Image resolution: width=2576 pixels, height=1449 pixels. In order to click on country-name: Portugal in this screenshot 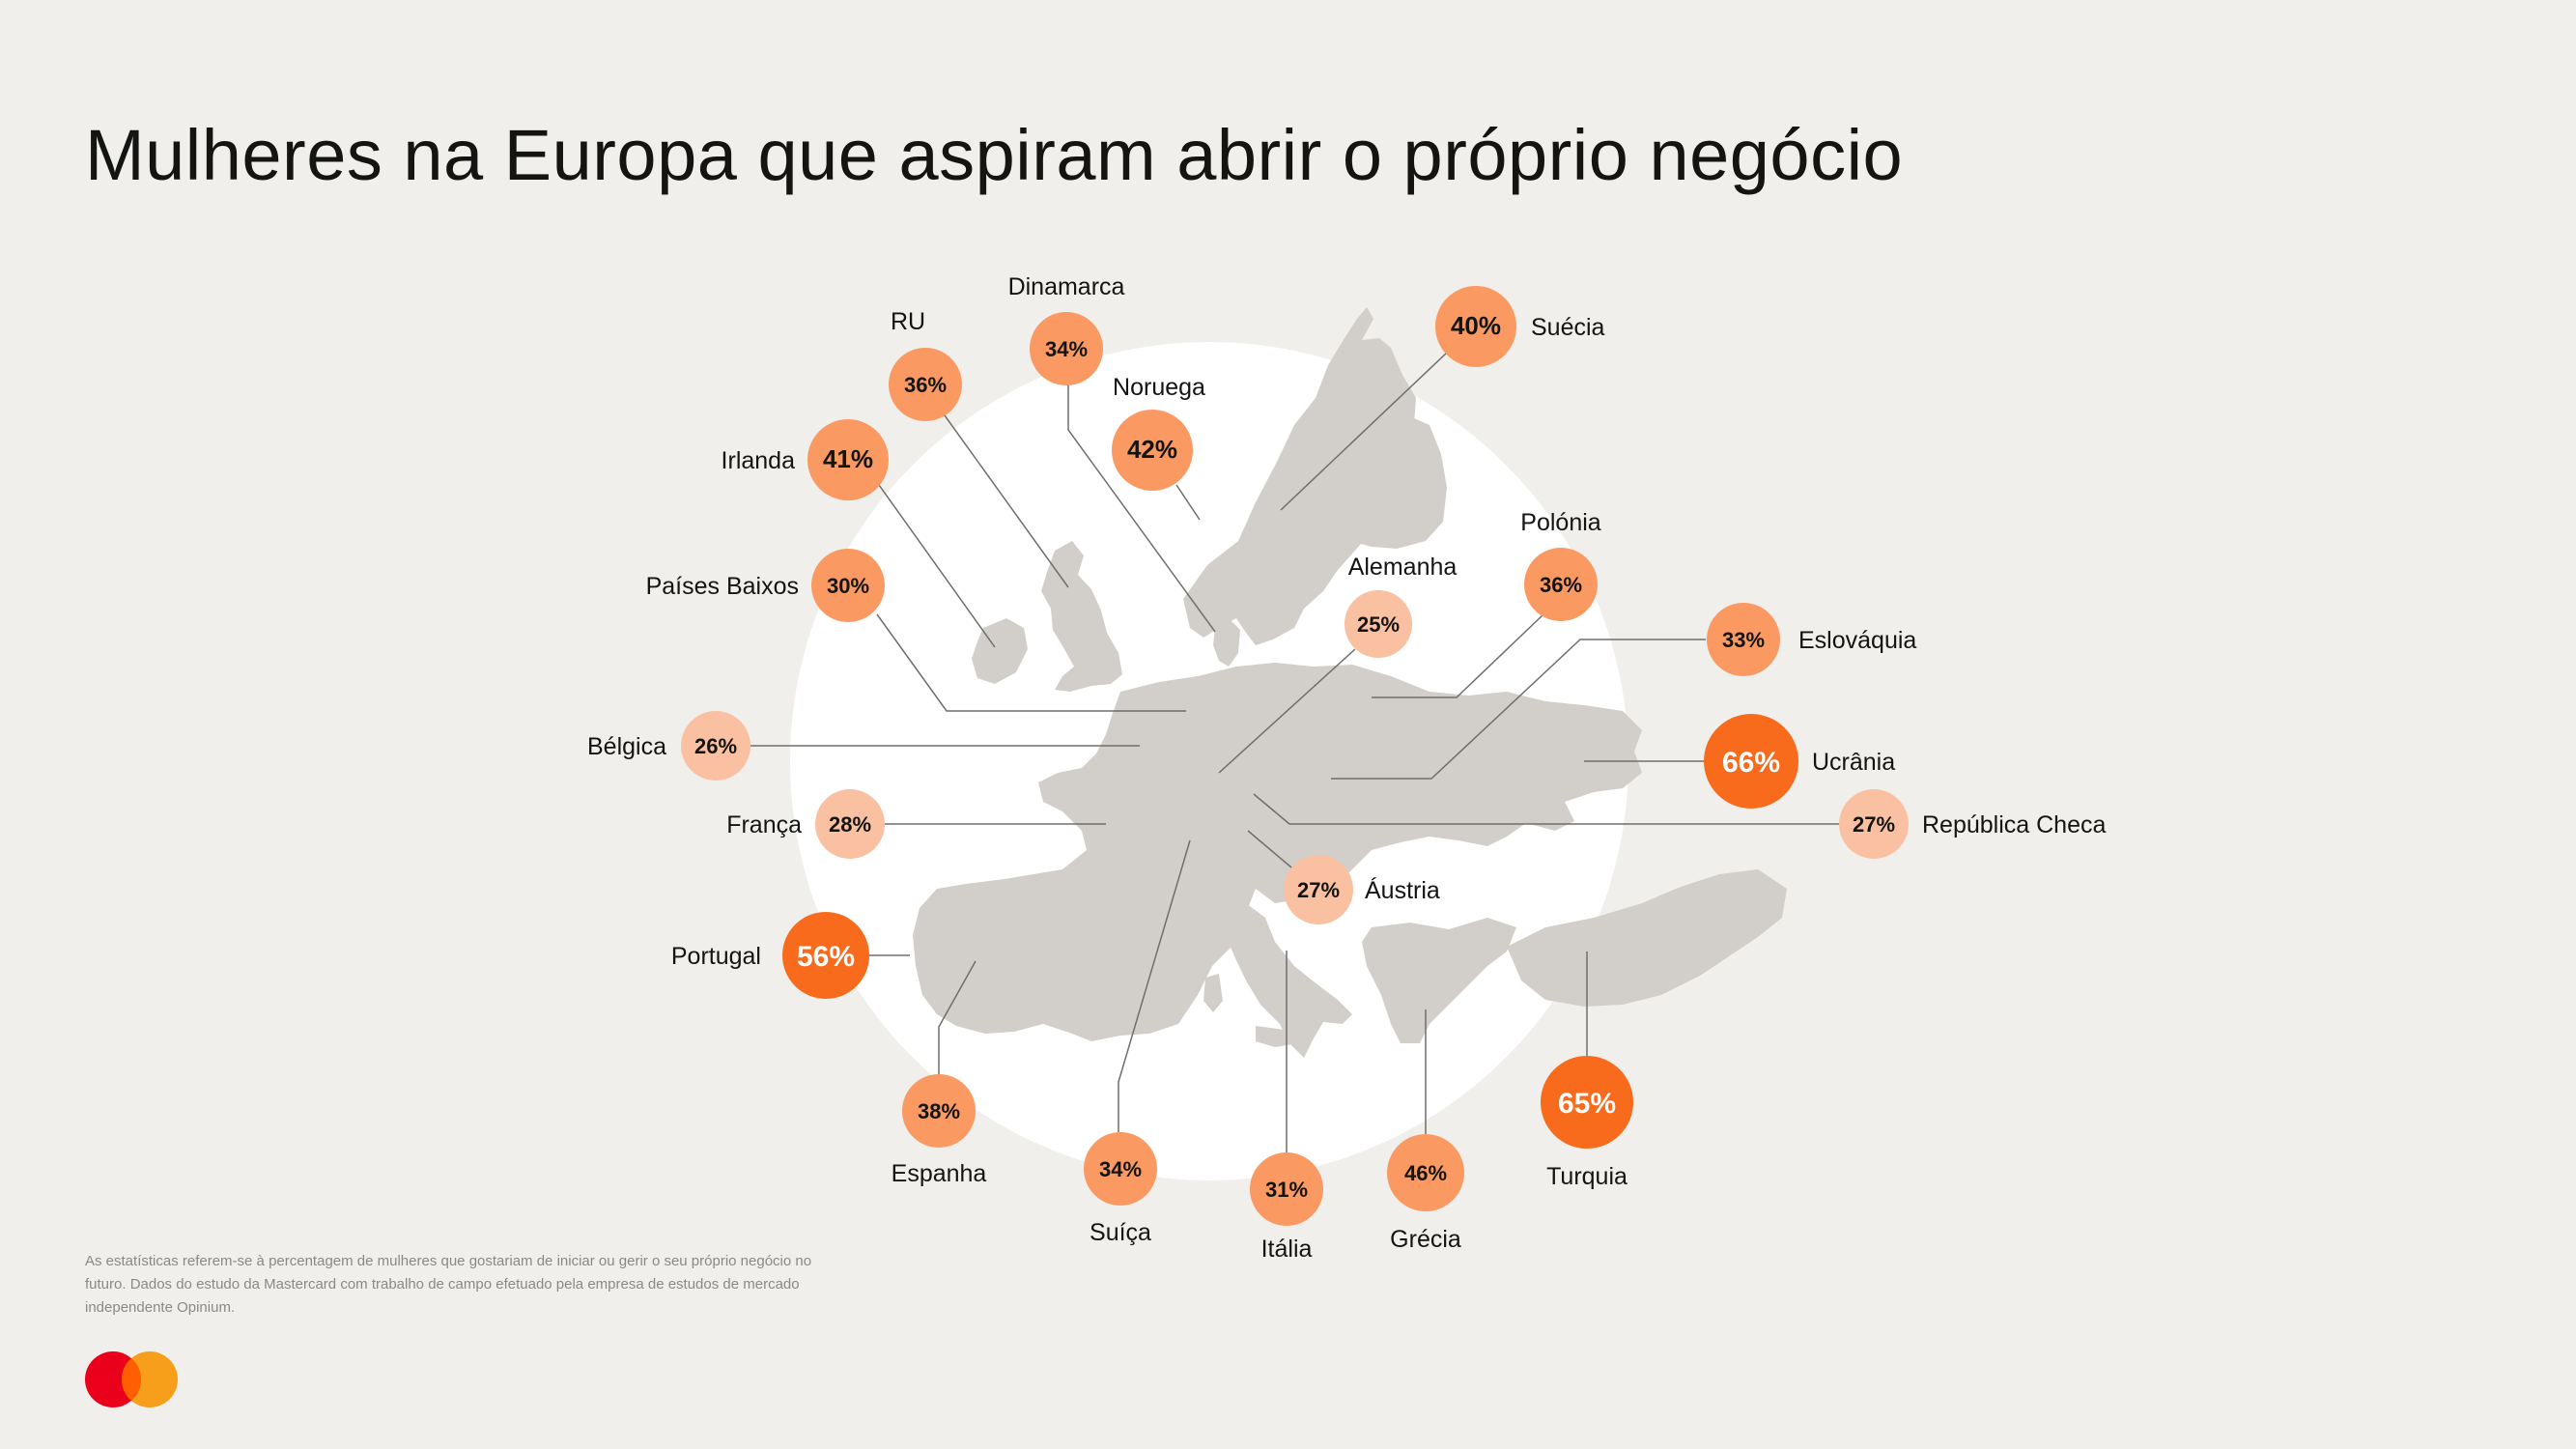, I will do `click(716, 956)`.